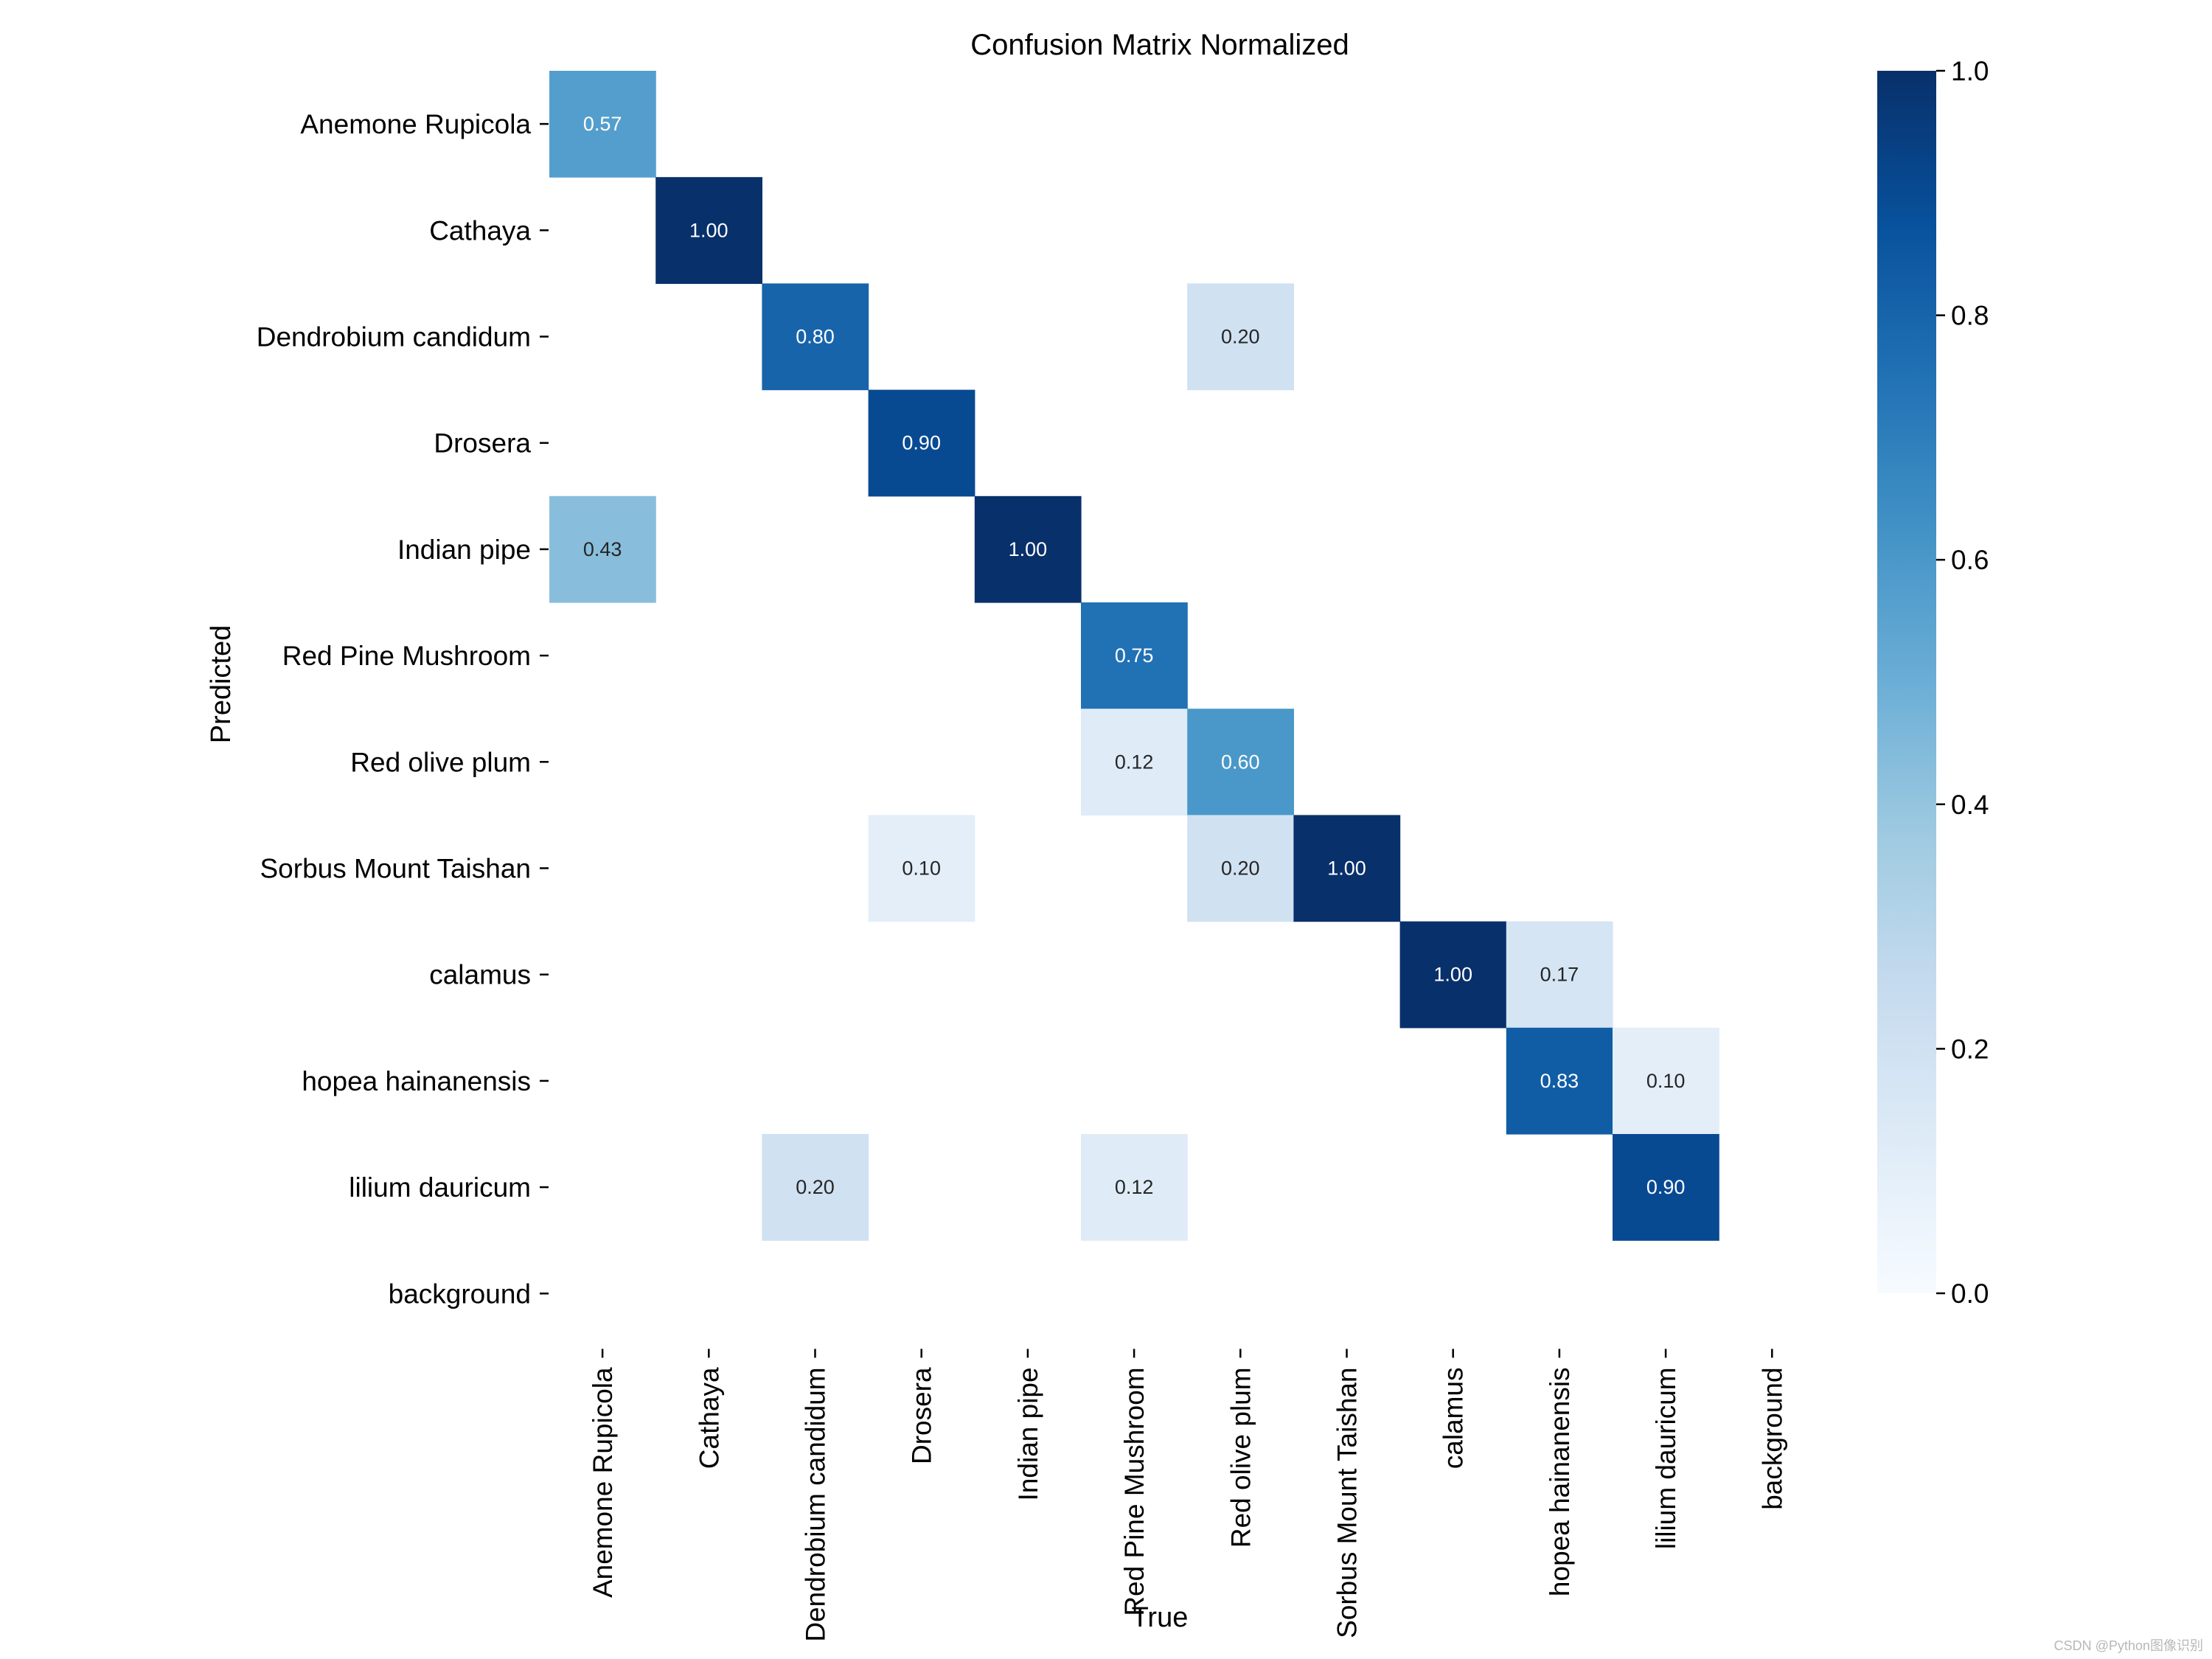 This screenshot has width=2212, height=1659. Describe the element at coordinates (1159, 45) in the screenshot. I see `chart-title: Confusion Matrix Normalized` at that location.